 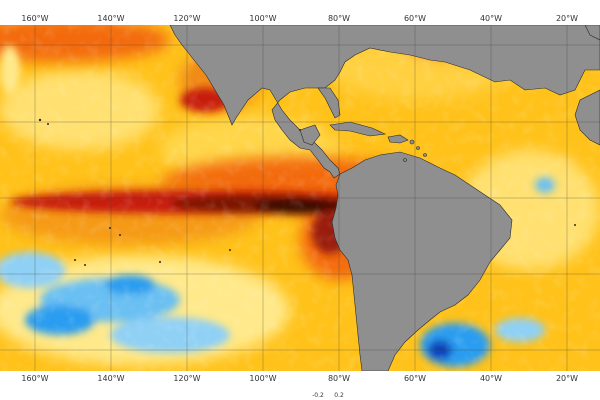 I want to click on top-longitude-label: 20°W, so click(x=567, y=18).